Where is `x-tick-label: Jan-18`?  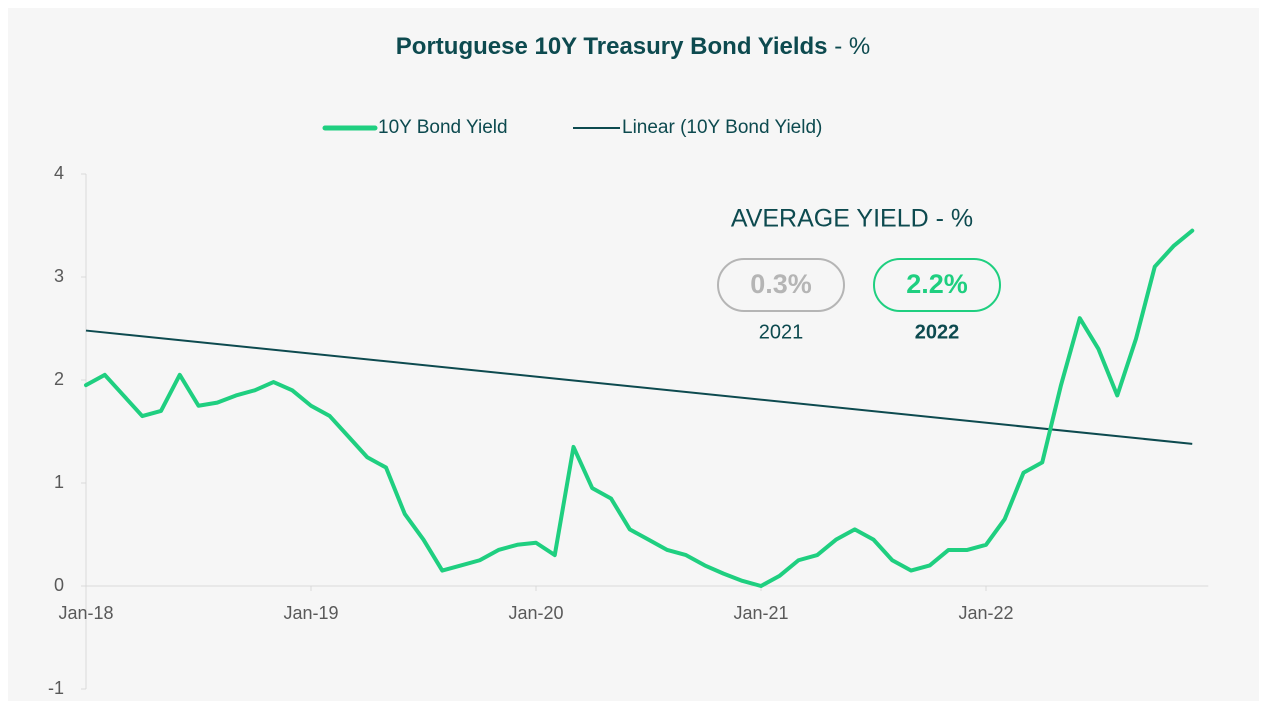 x-tick-label: Jan-18 is located at coordinates (85, 613).